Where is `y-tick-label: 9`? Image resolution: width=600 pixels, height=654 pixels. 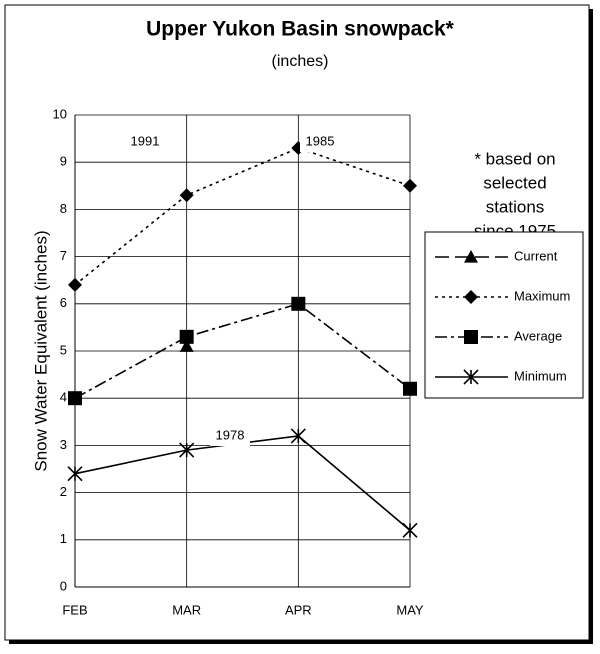 y-tick-label: 9 is located at coordinates (63, 161).